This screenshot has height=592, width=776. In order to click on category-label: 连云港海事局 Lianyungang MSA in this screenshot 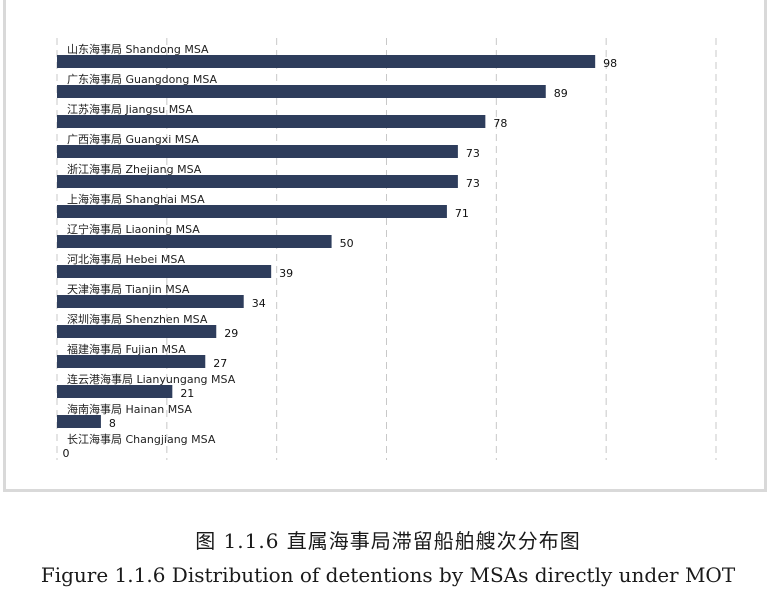, I will do `click(151, 379)`.